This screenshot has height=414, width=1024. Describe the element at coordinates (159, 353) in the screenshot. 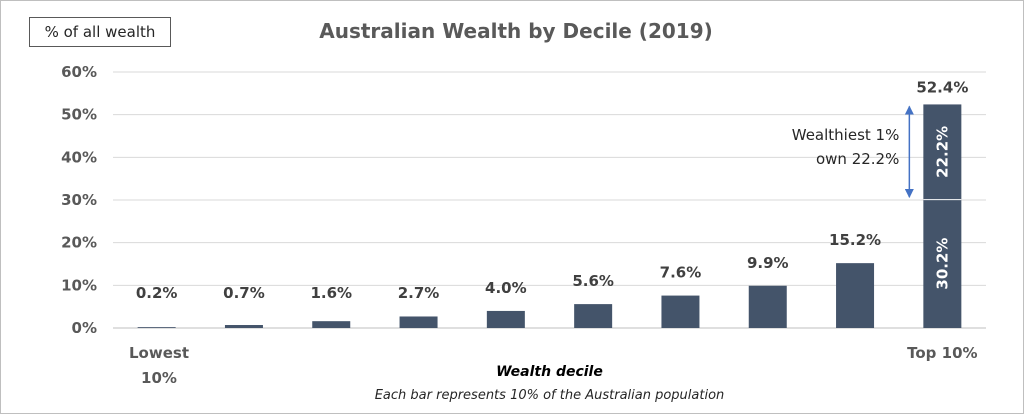

I see `x-category-label-first: Lowest` at that location.